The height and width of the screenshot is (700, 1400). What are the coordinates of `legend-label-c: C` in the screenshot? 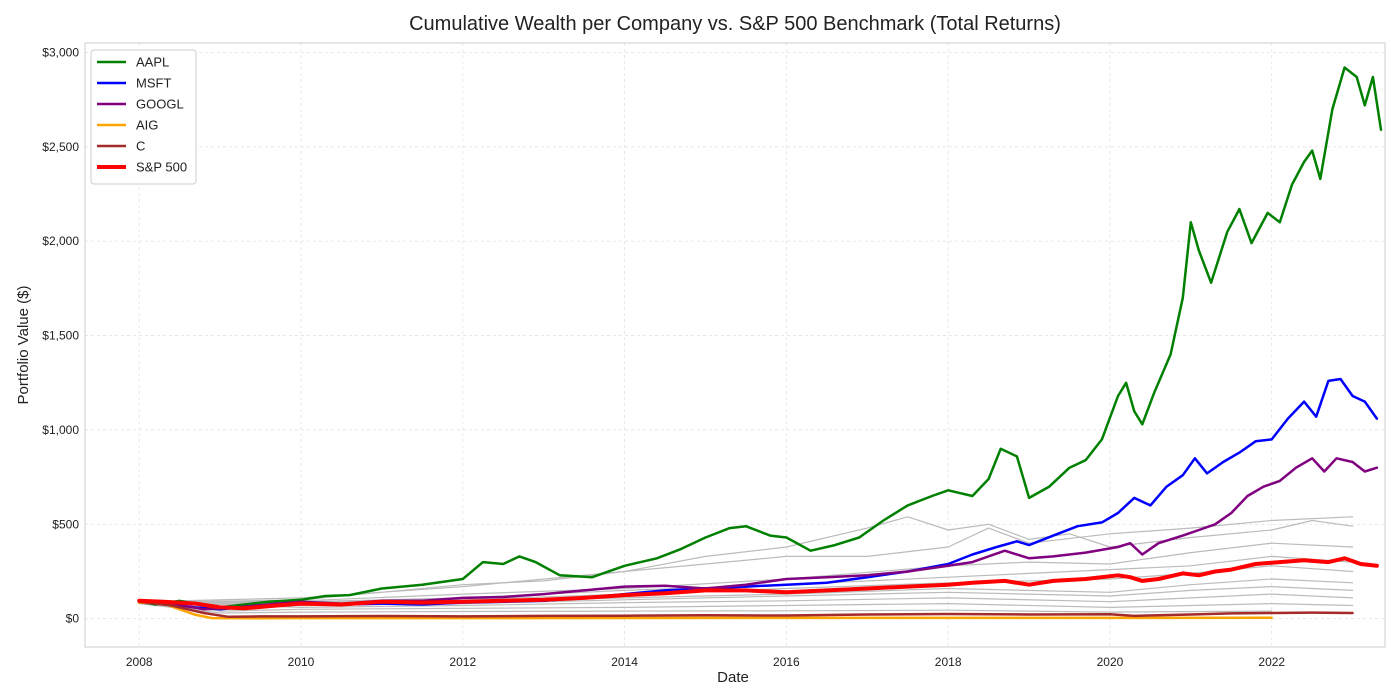 It's located at (140, 146).